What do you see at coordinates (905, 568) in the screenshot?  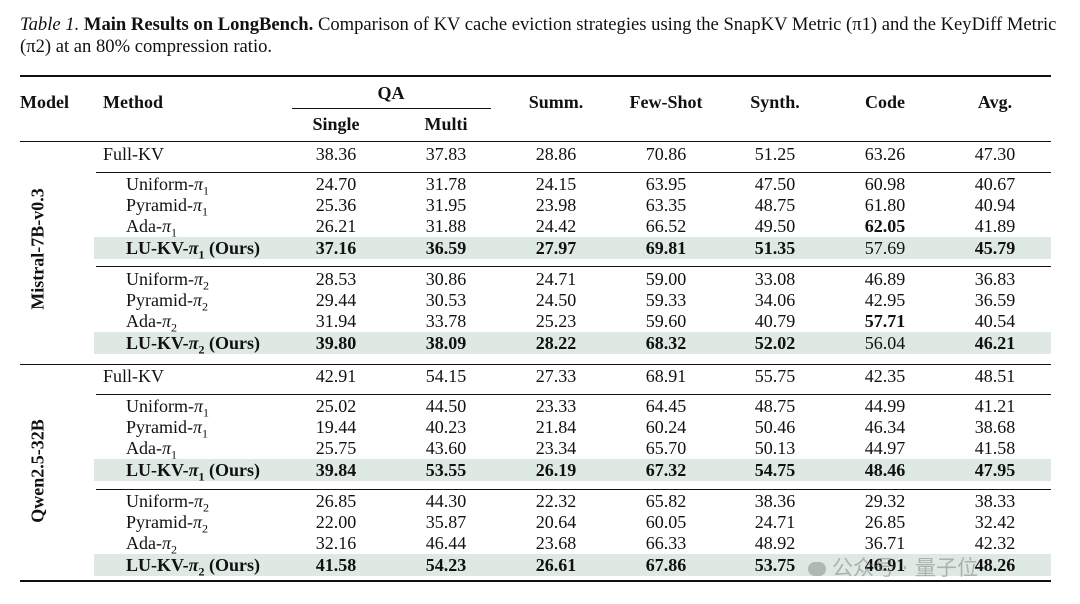 I see `watermark-text: 公众号 · 量子位` at bounding box center [905, 568].